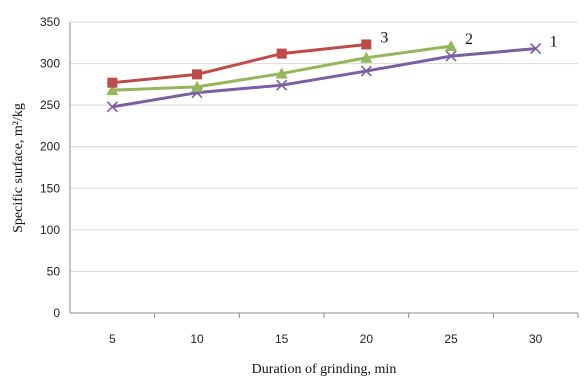 The image size is (584, 377). What do you see at coordinates (50, 105) in the screenshot?
I see `y-tick-label: 250` at bounding box center [50, 105].